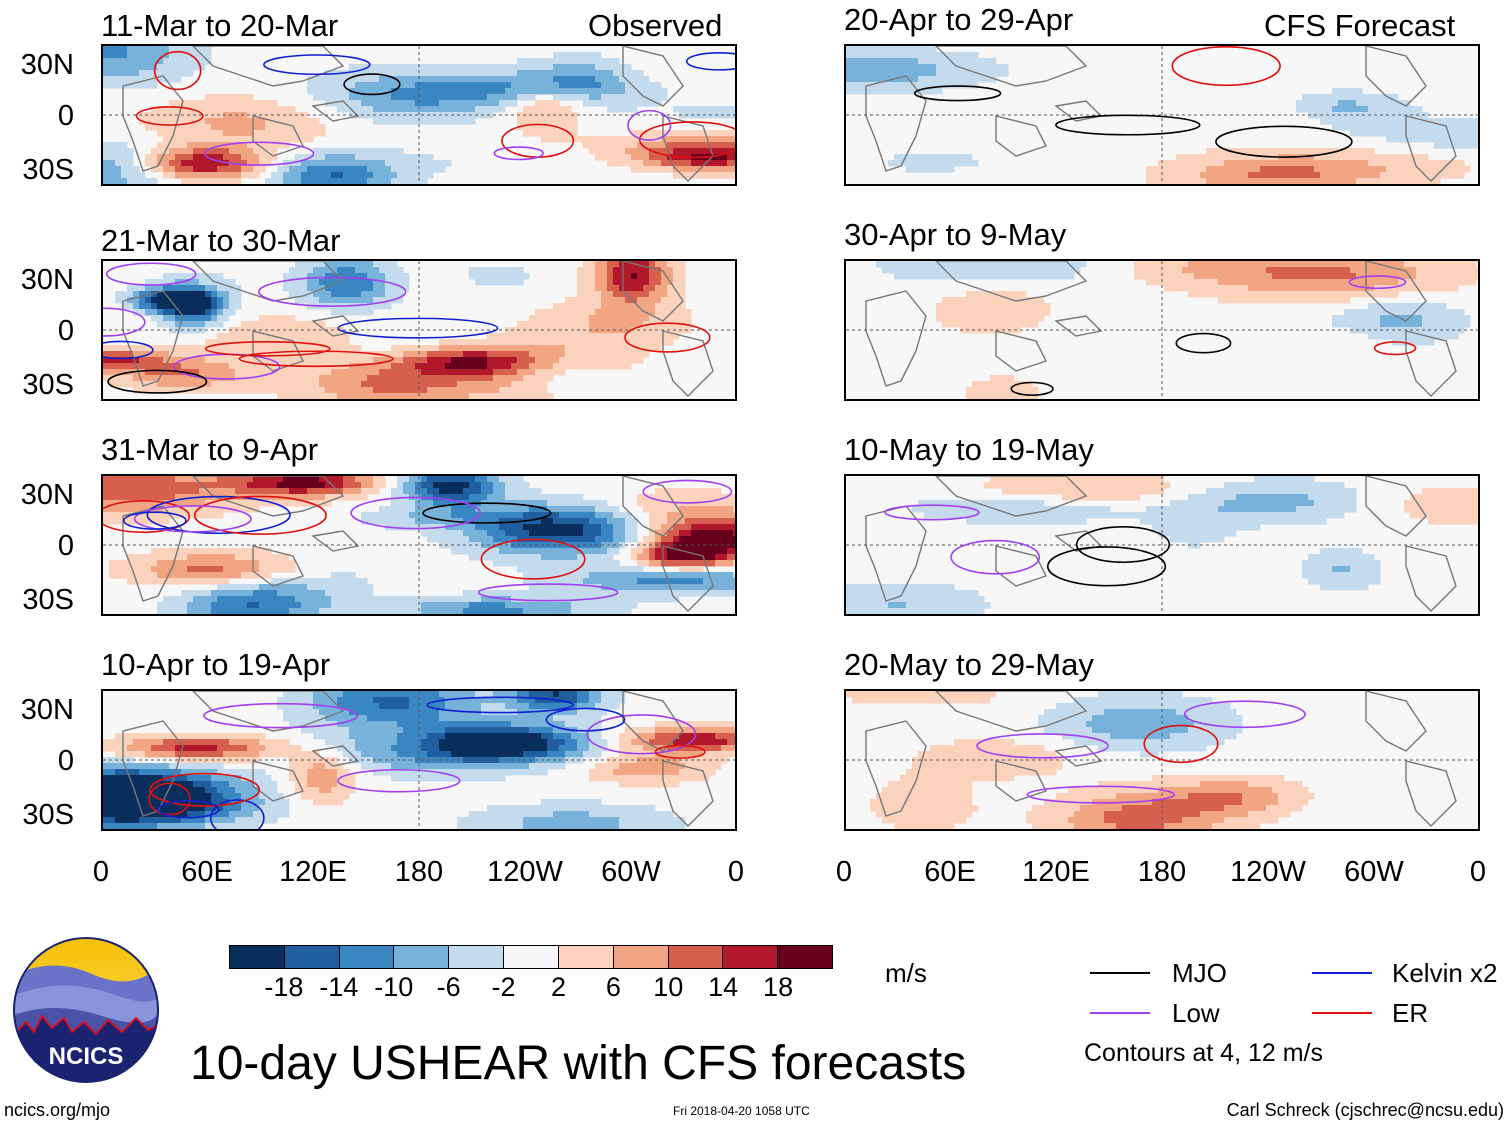  I want to click on coastline, so click(153, 338).